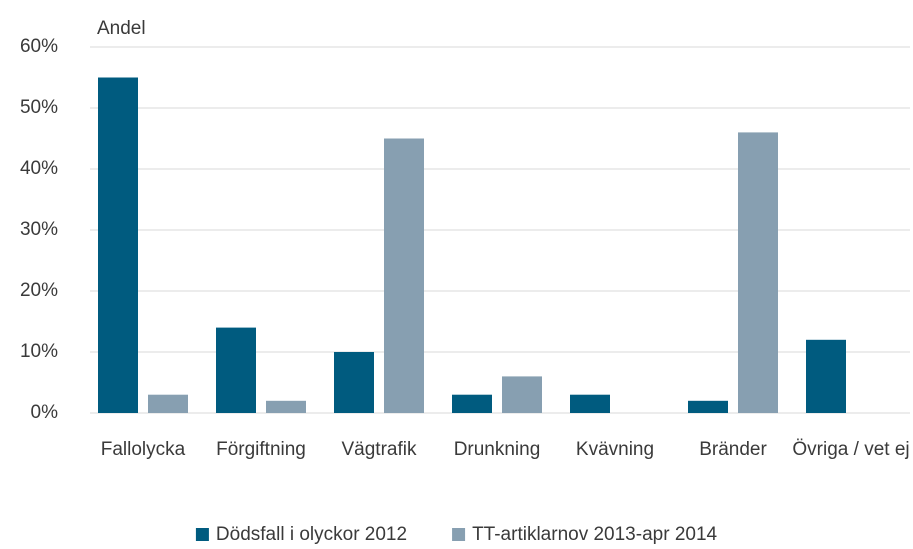  I want to click on x-tick-label: Bränder, so click(733, 449).